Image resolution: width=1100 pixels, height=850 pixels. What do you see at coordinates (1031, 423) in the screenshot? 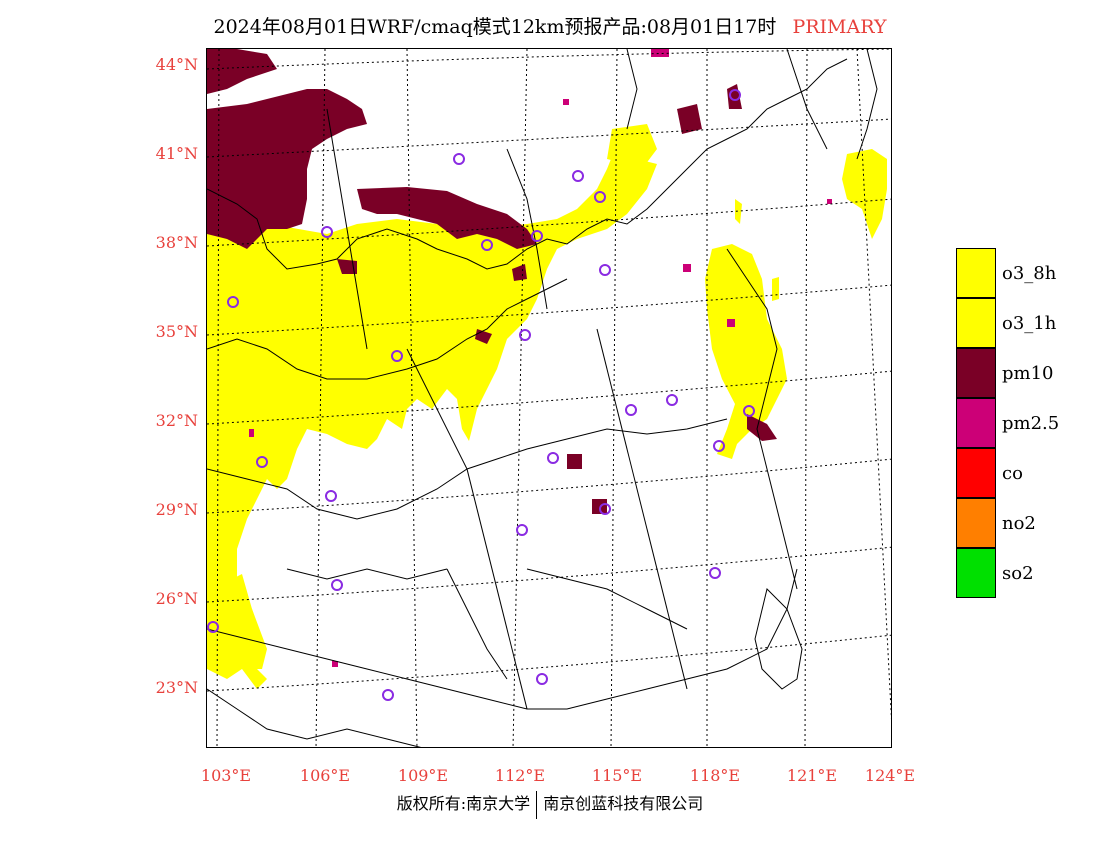
I see `legend-label: pm2.5` at bounding box center [1031, 423].